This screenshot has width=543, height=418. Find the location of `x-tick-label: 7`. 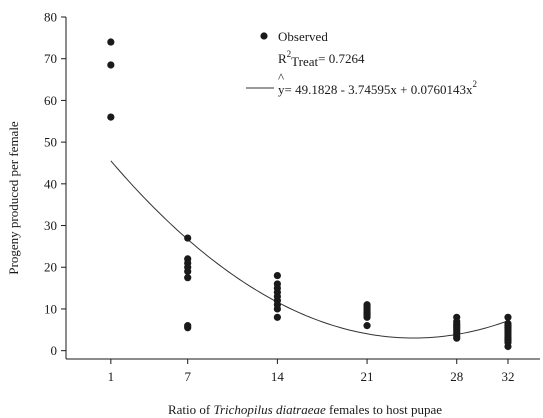

x-tick-label: 7 is located at coordinates (187, 376).